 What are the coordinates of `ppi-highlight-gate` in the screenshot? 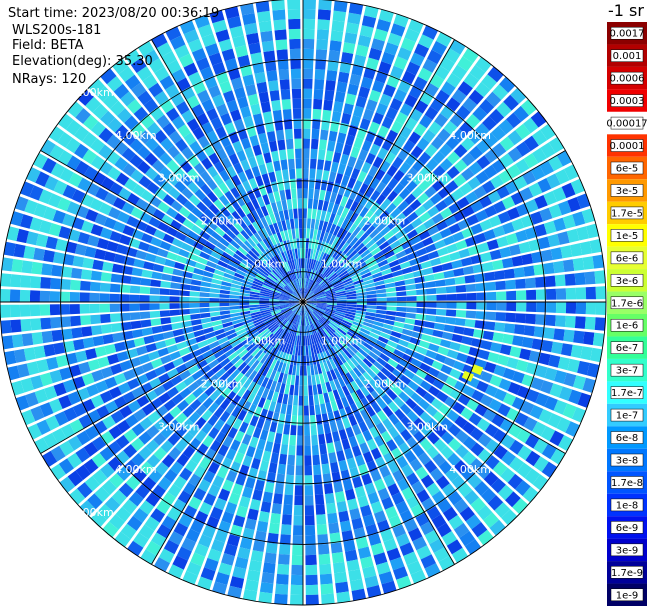 It's located at (467, 376).